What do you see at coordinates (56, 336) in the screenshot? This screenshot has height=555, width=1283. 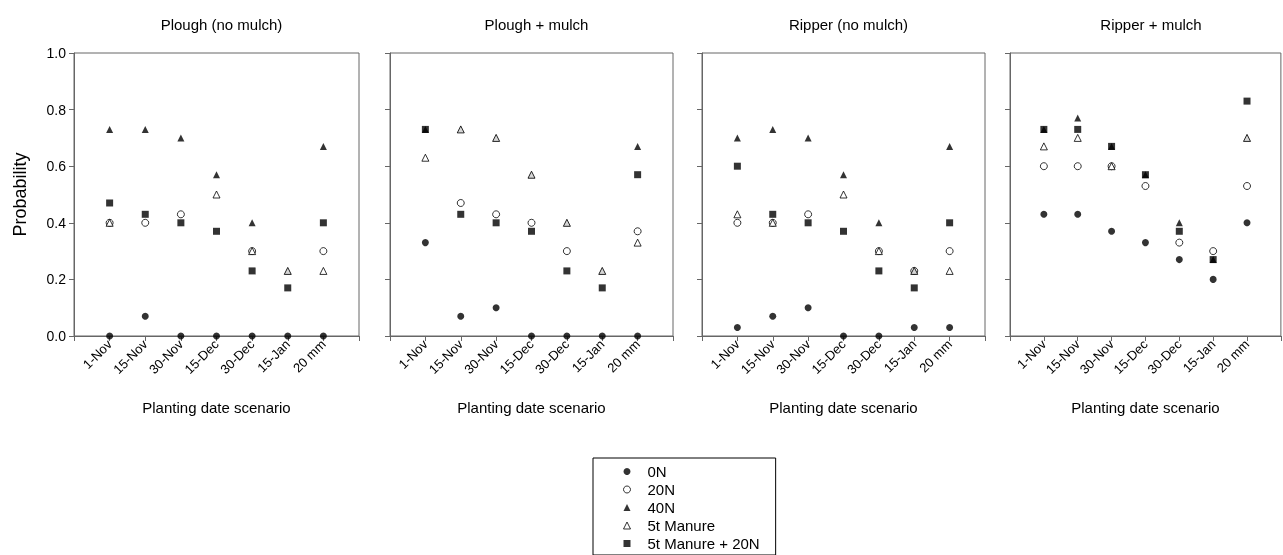 I see `y-tick-label: 0.0` at bounding box center [56, 336].